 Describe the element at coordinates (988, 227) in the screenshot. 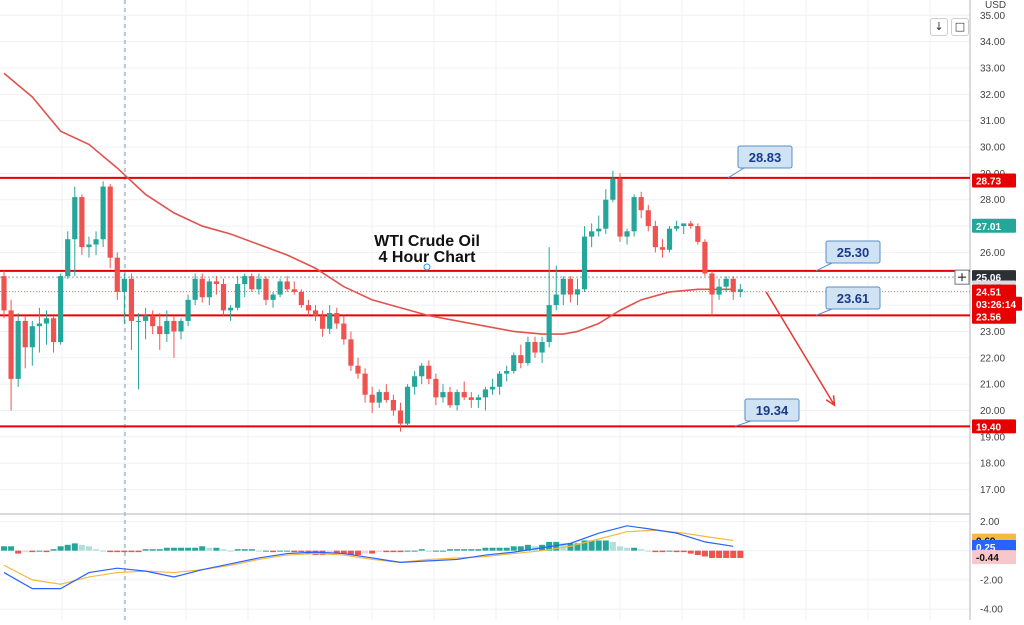

I see `axis-tag-label: 27.01` at that location.